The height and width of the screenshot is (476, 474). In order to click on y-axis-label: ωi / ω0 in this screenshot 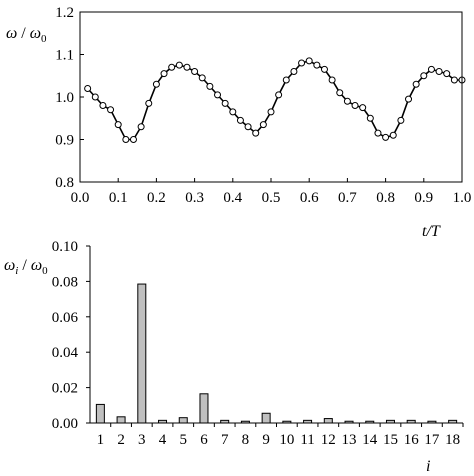, I will do `click(26, 267)`.